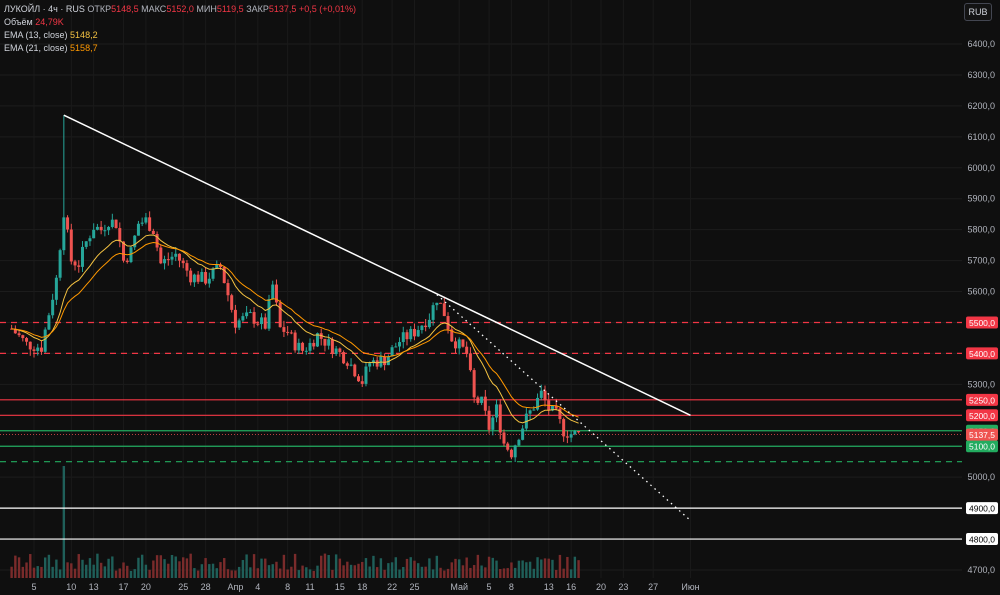  Describe the element at coordinates (257, 9) in the screenshot. I see `close-label: ЗАКР` at that location.